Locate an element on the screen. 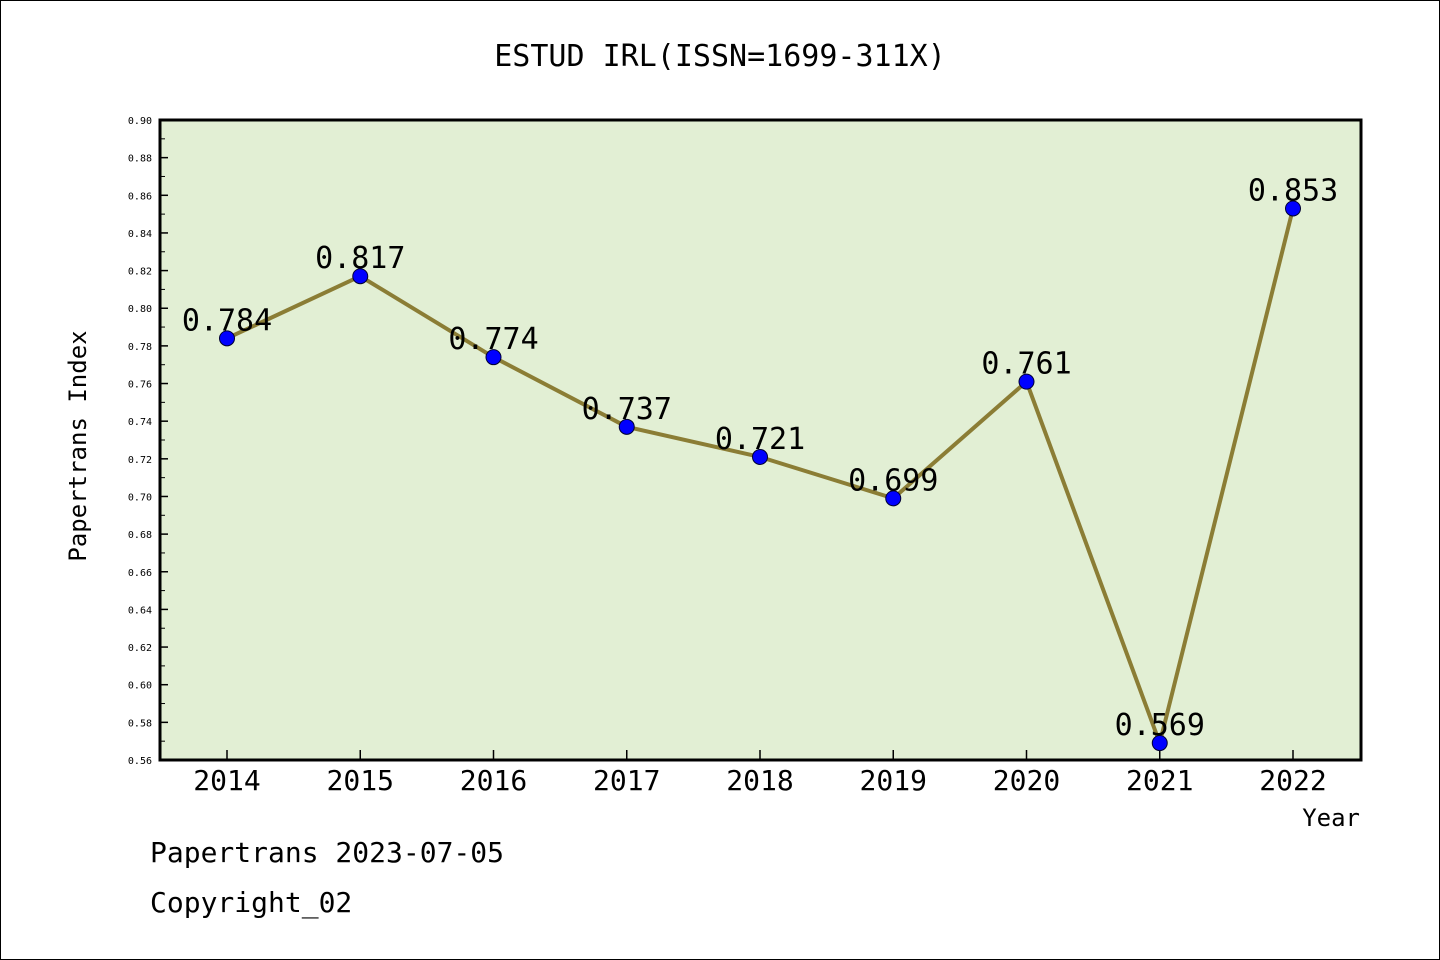 The height and width of the screenshot is (960, 1440). y-tick-label: 0.82 is located at coordinates (140, 272).